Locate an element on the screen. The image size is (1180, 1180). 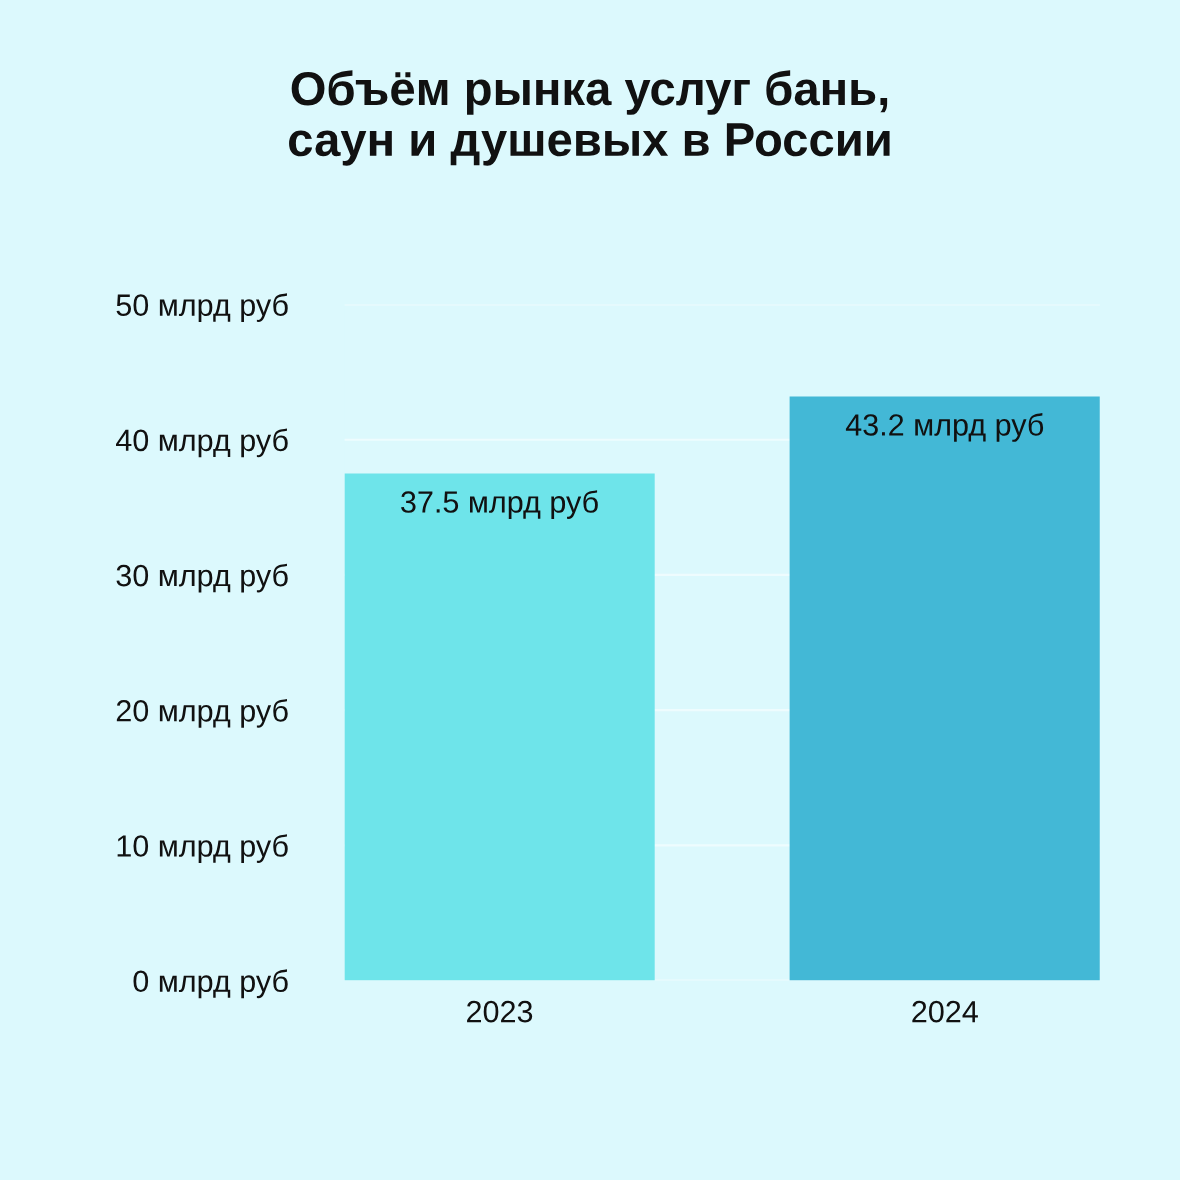
x-tick-label: 2023 is located at coordinates (500, 1011).